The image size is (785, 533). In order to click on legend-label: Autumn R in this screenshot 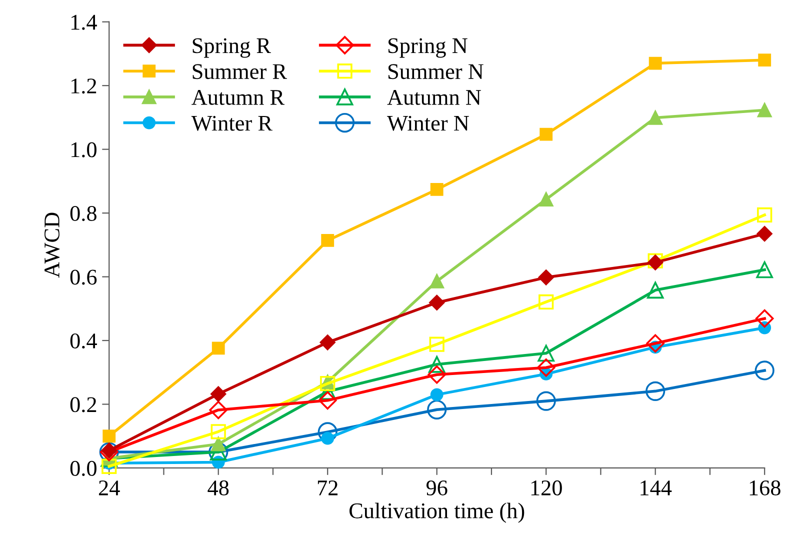, I will do `click(238, 97)`.